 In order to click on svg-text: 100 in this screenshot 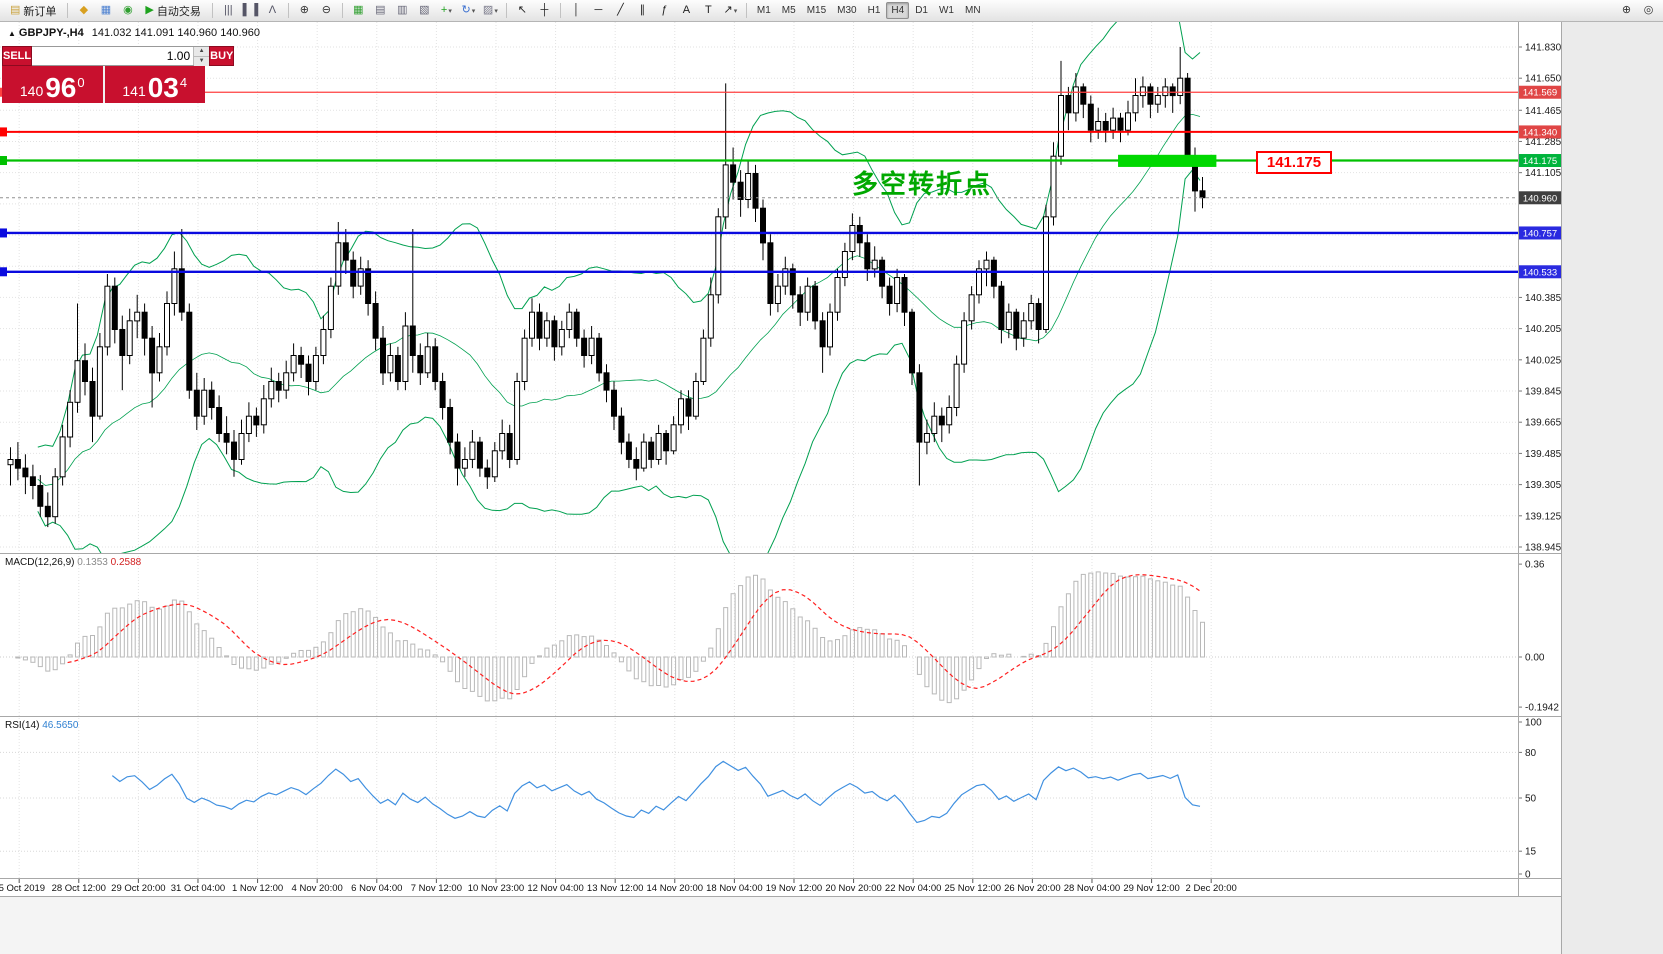, I will do `click(1533, 723)`.